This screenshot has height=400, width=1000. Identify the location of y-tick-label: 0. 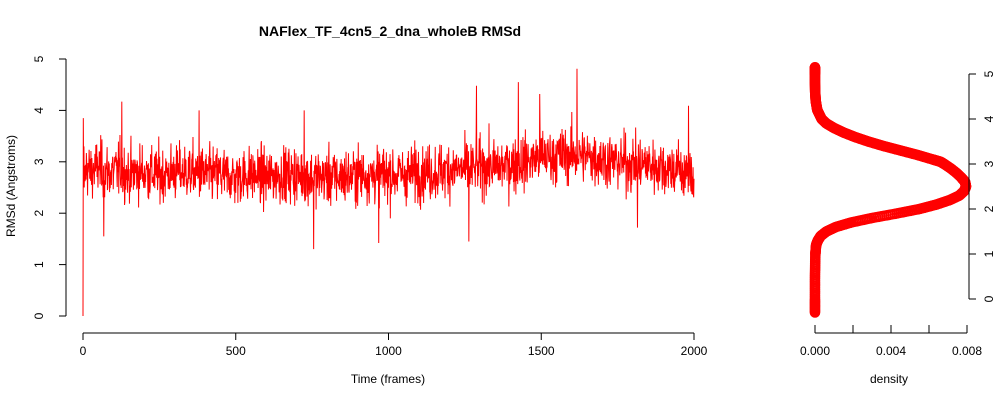
(39, 315).